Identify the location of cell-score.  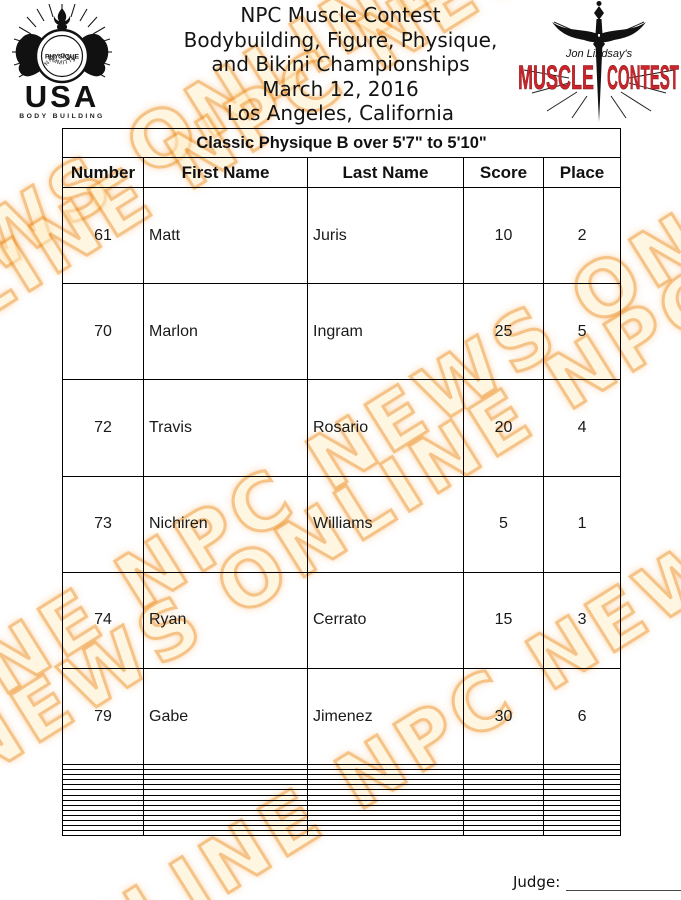
(503, 833).